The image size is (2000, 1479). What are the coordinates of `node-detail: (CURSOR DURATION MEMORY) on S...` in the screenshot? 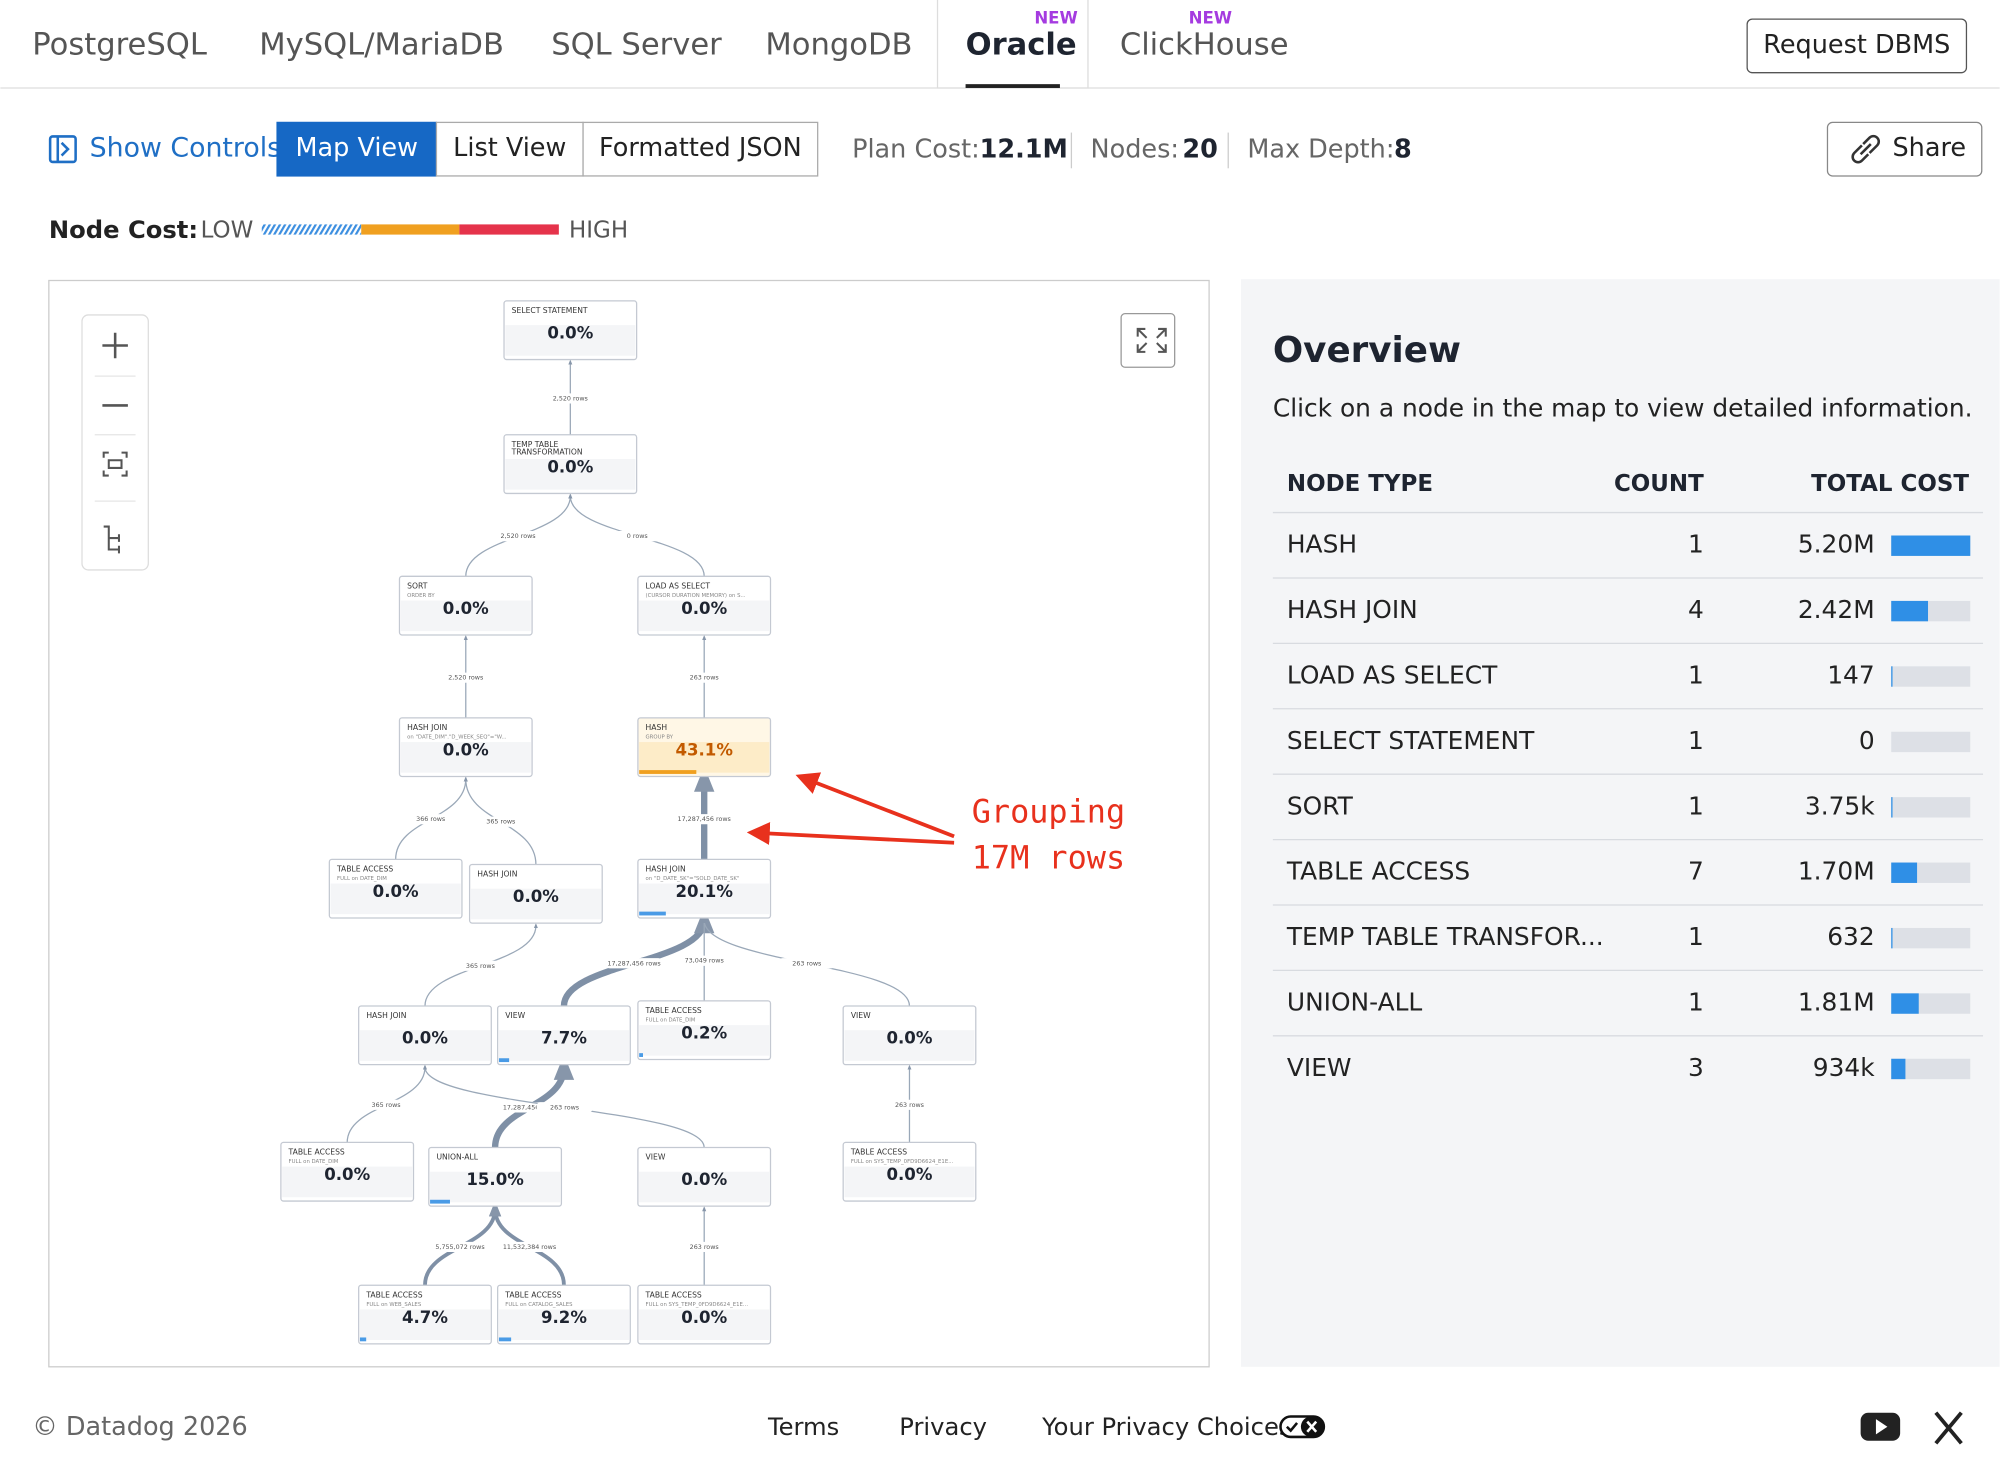 It's located at (696, 596).